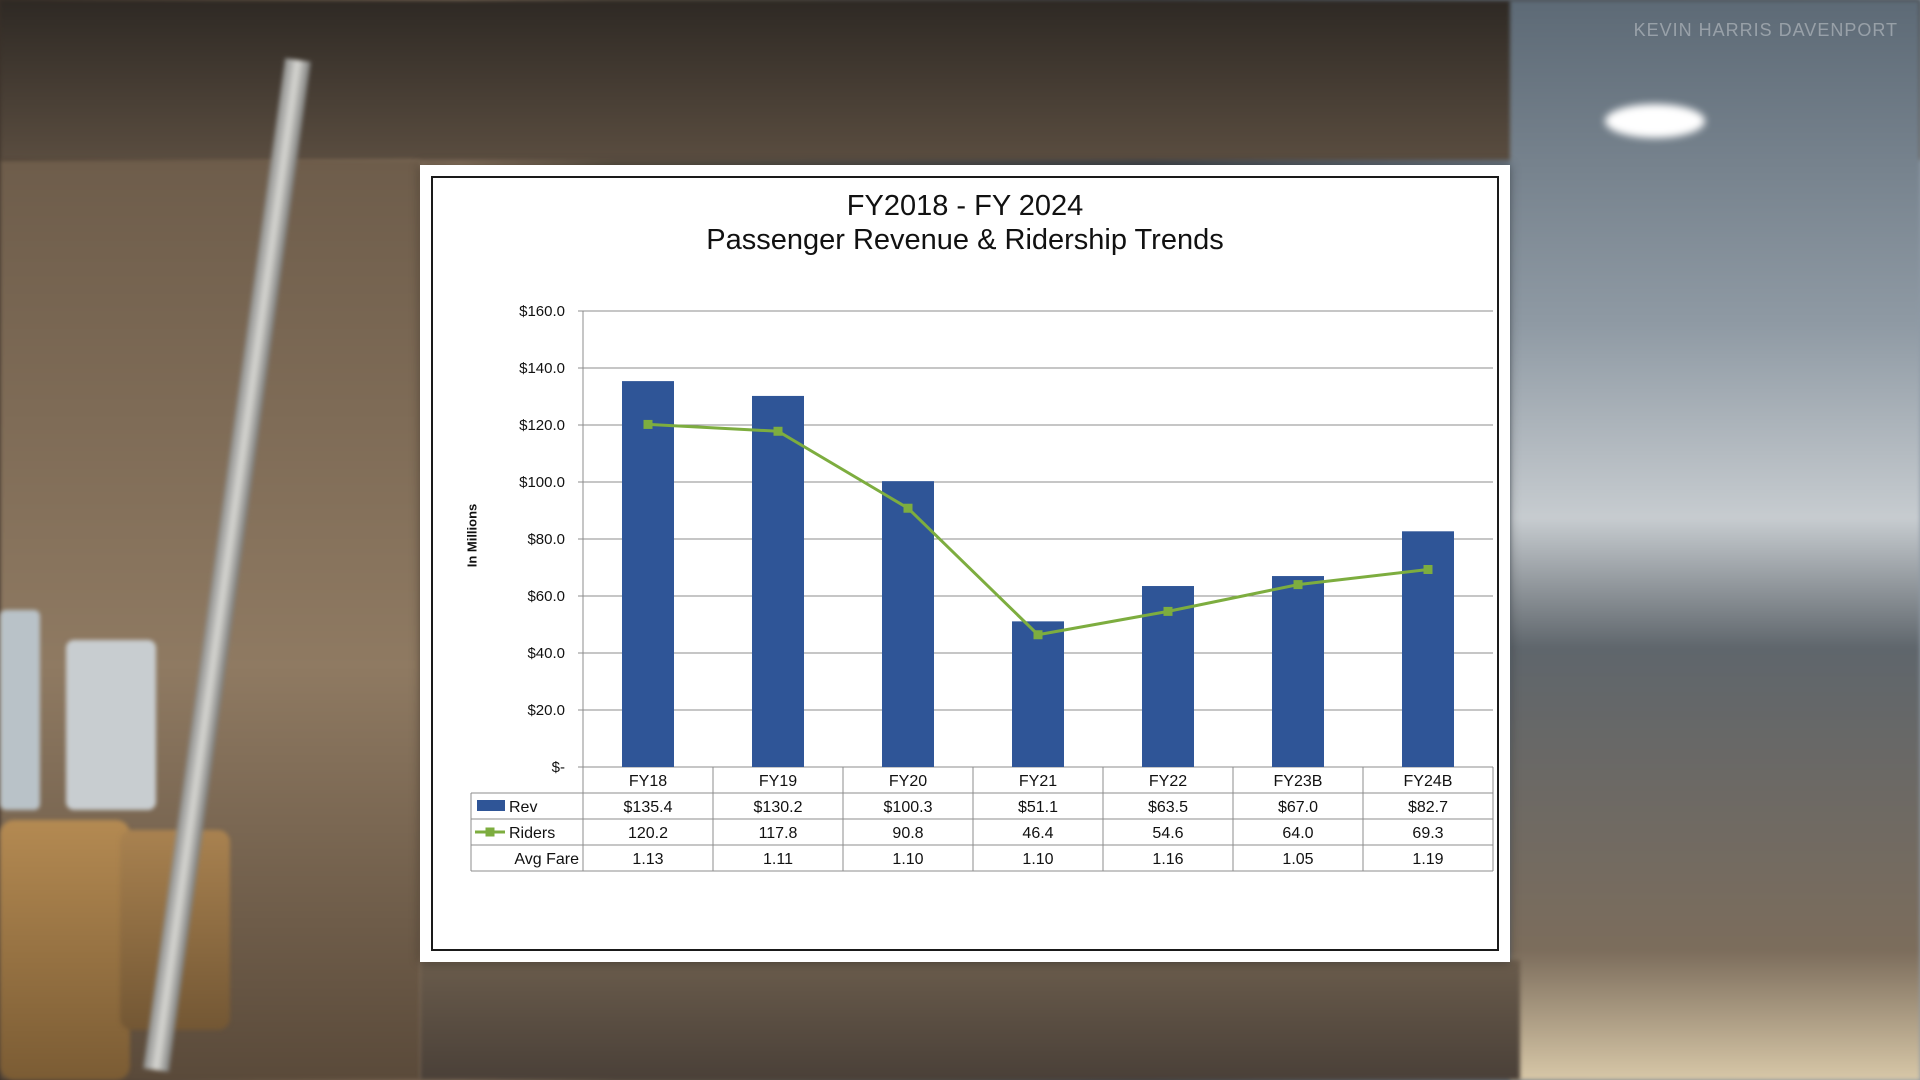 The width and height of the screenshot is (1920, 1080). I want to click on background-ceiling-light, so click(1655, 121).